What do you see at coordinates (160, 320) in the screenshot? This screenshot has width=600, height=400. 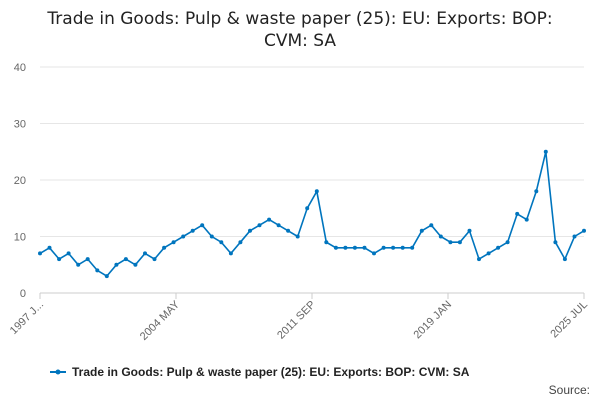 I see `x-tick-label: 2004 MAY` at bounding box center [160, 320].